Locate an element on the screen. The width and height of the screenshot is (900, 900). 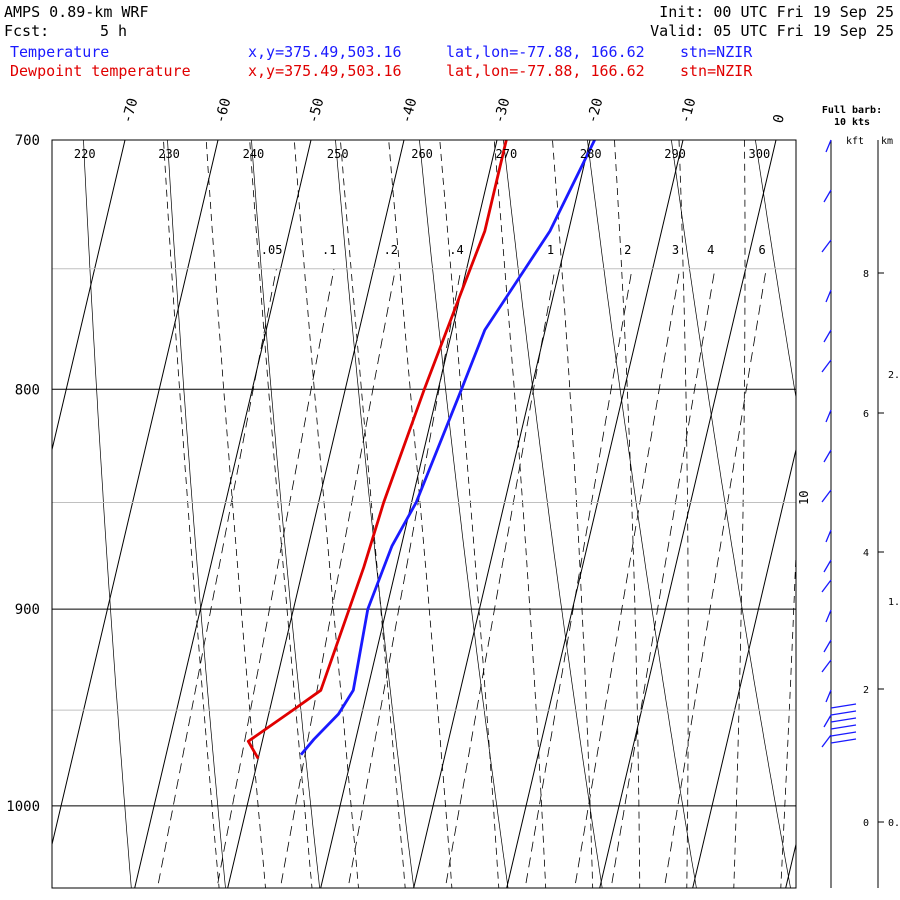
legend-dewpoint-stn: stn=NZIR is located at coordinates (716, 71).